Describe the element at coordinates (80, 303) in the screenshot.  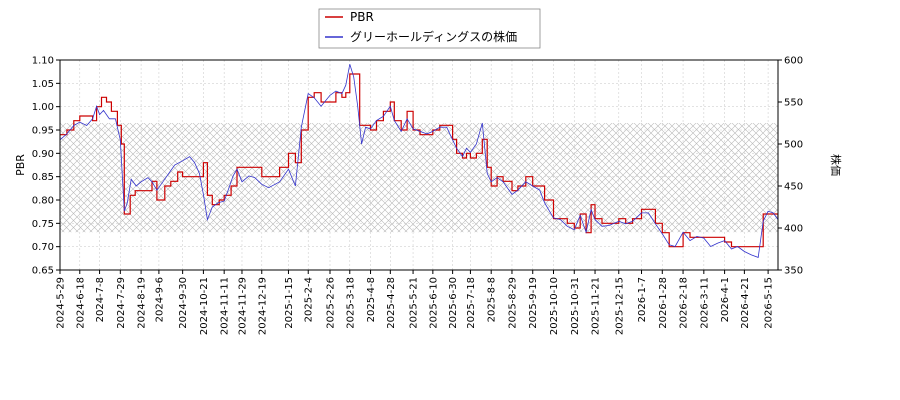
I see `x-tick-label: 2024-6-18` at that location.